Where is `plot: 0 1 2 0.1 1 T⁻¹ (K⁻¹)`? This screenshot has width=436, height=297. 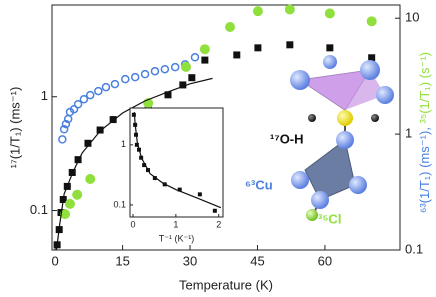
plot: 0 1 2 0.1 1 T⁻¹ (K⁻¹) is located at coordinates (168, 175).